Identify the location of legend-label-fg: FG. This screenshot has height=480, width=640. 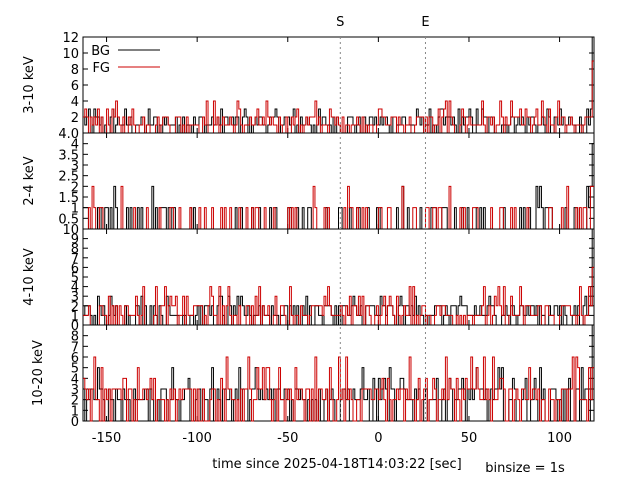
(101, 68).